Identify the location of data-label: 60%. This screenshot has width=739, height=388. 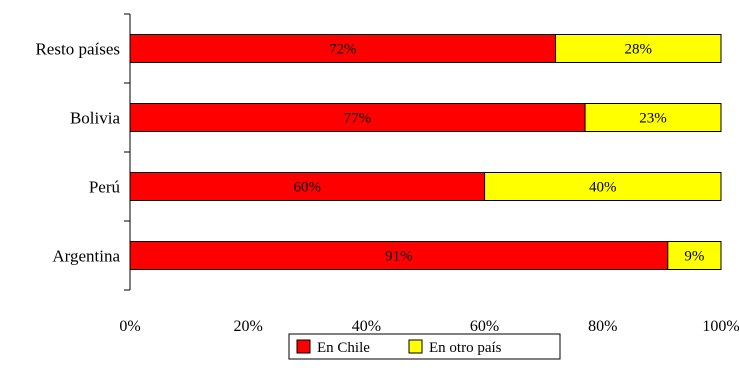
(308, 188).